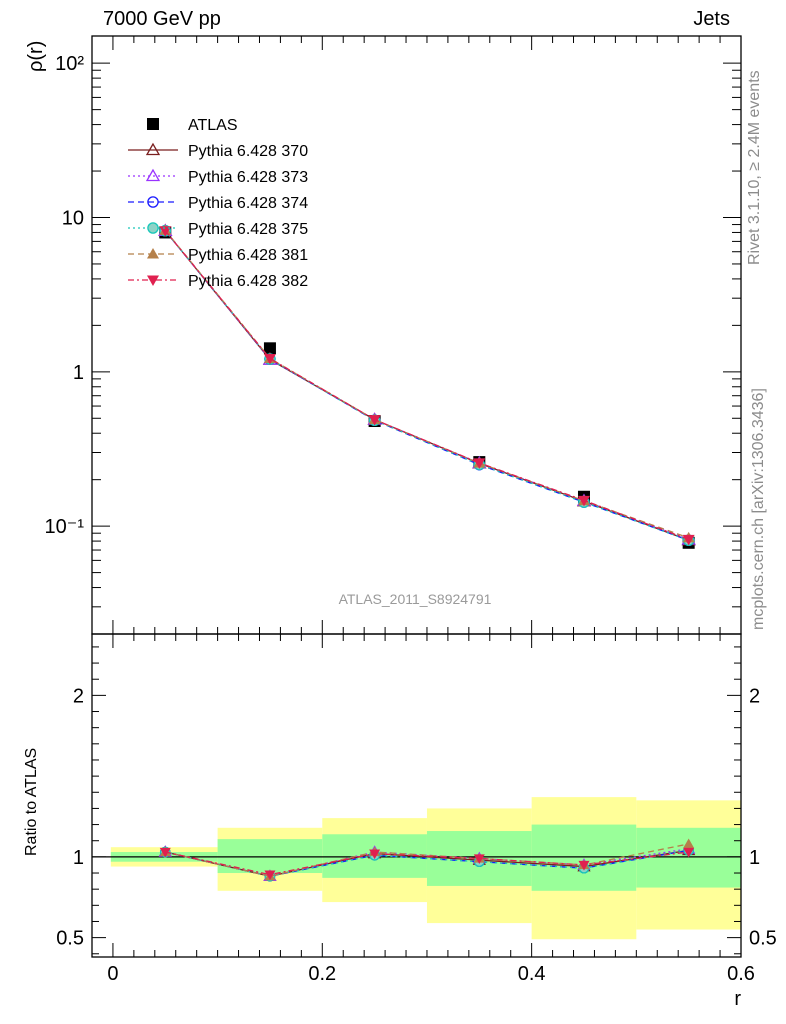 The width and height of the screenshot is (786, 1024). I want to click on header-right: Jets, so click(711, 19).